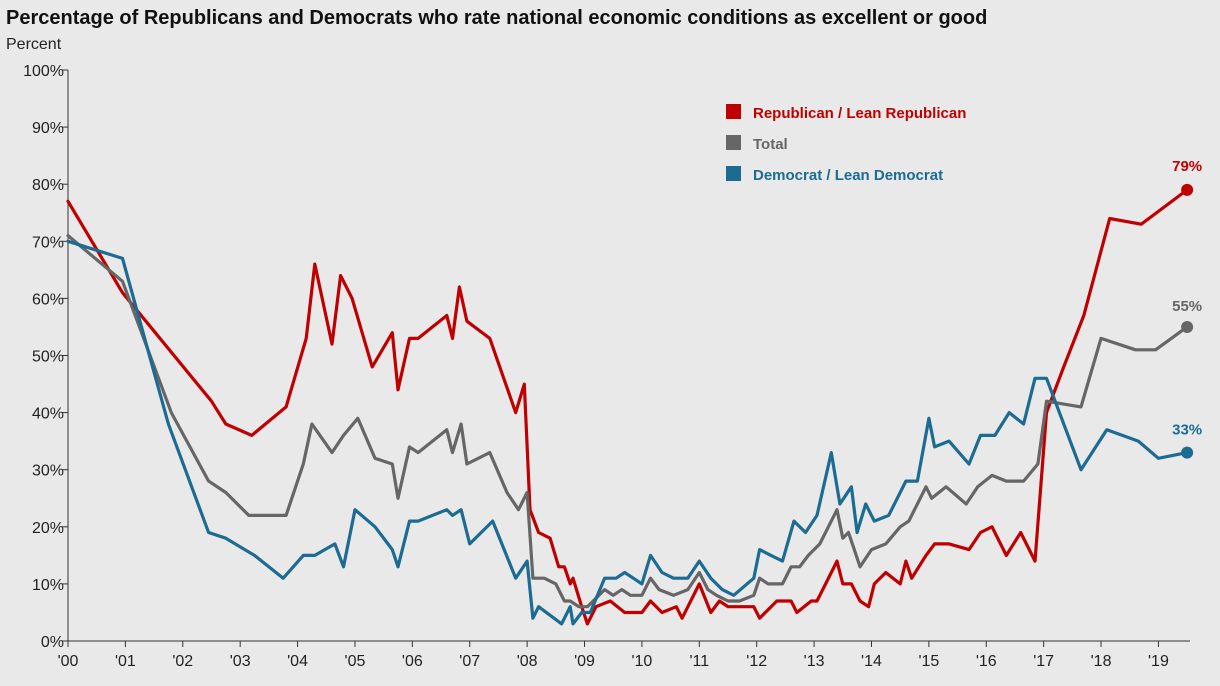 The width and height of the screenshot is (1220, 686). Describe the element at coordinates (48, 242) in the screenshot. I see `y-tick-label: 70%` at that location.